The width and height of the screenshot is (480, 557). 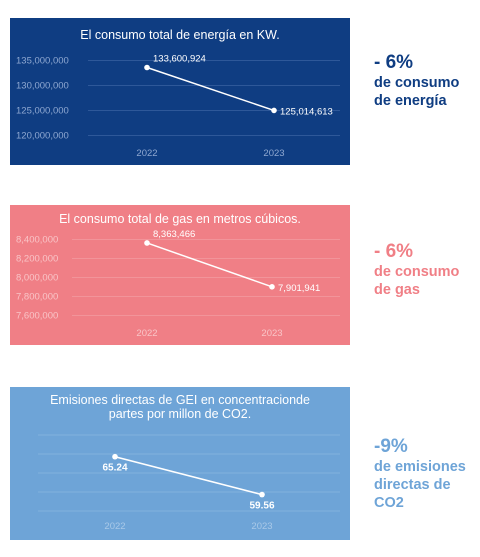 I want to click on gas-stat-value: - 6%, so click(x=394, y=251).